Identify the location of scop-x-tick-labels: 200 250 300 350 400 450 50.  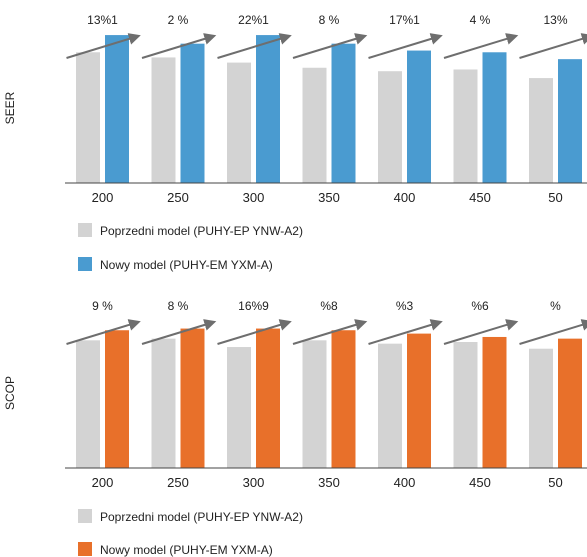
(327, 482).